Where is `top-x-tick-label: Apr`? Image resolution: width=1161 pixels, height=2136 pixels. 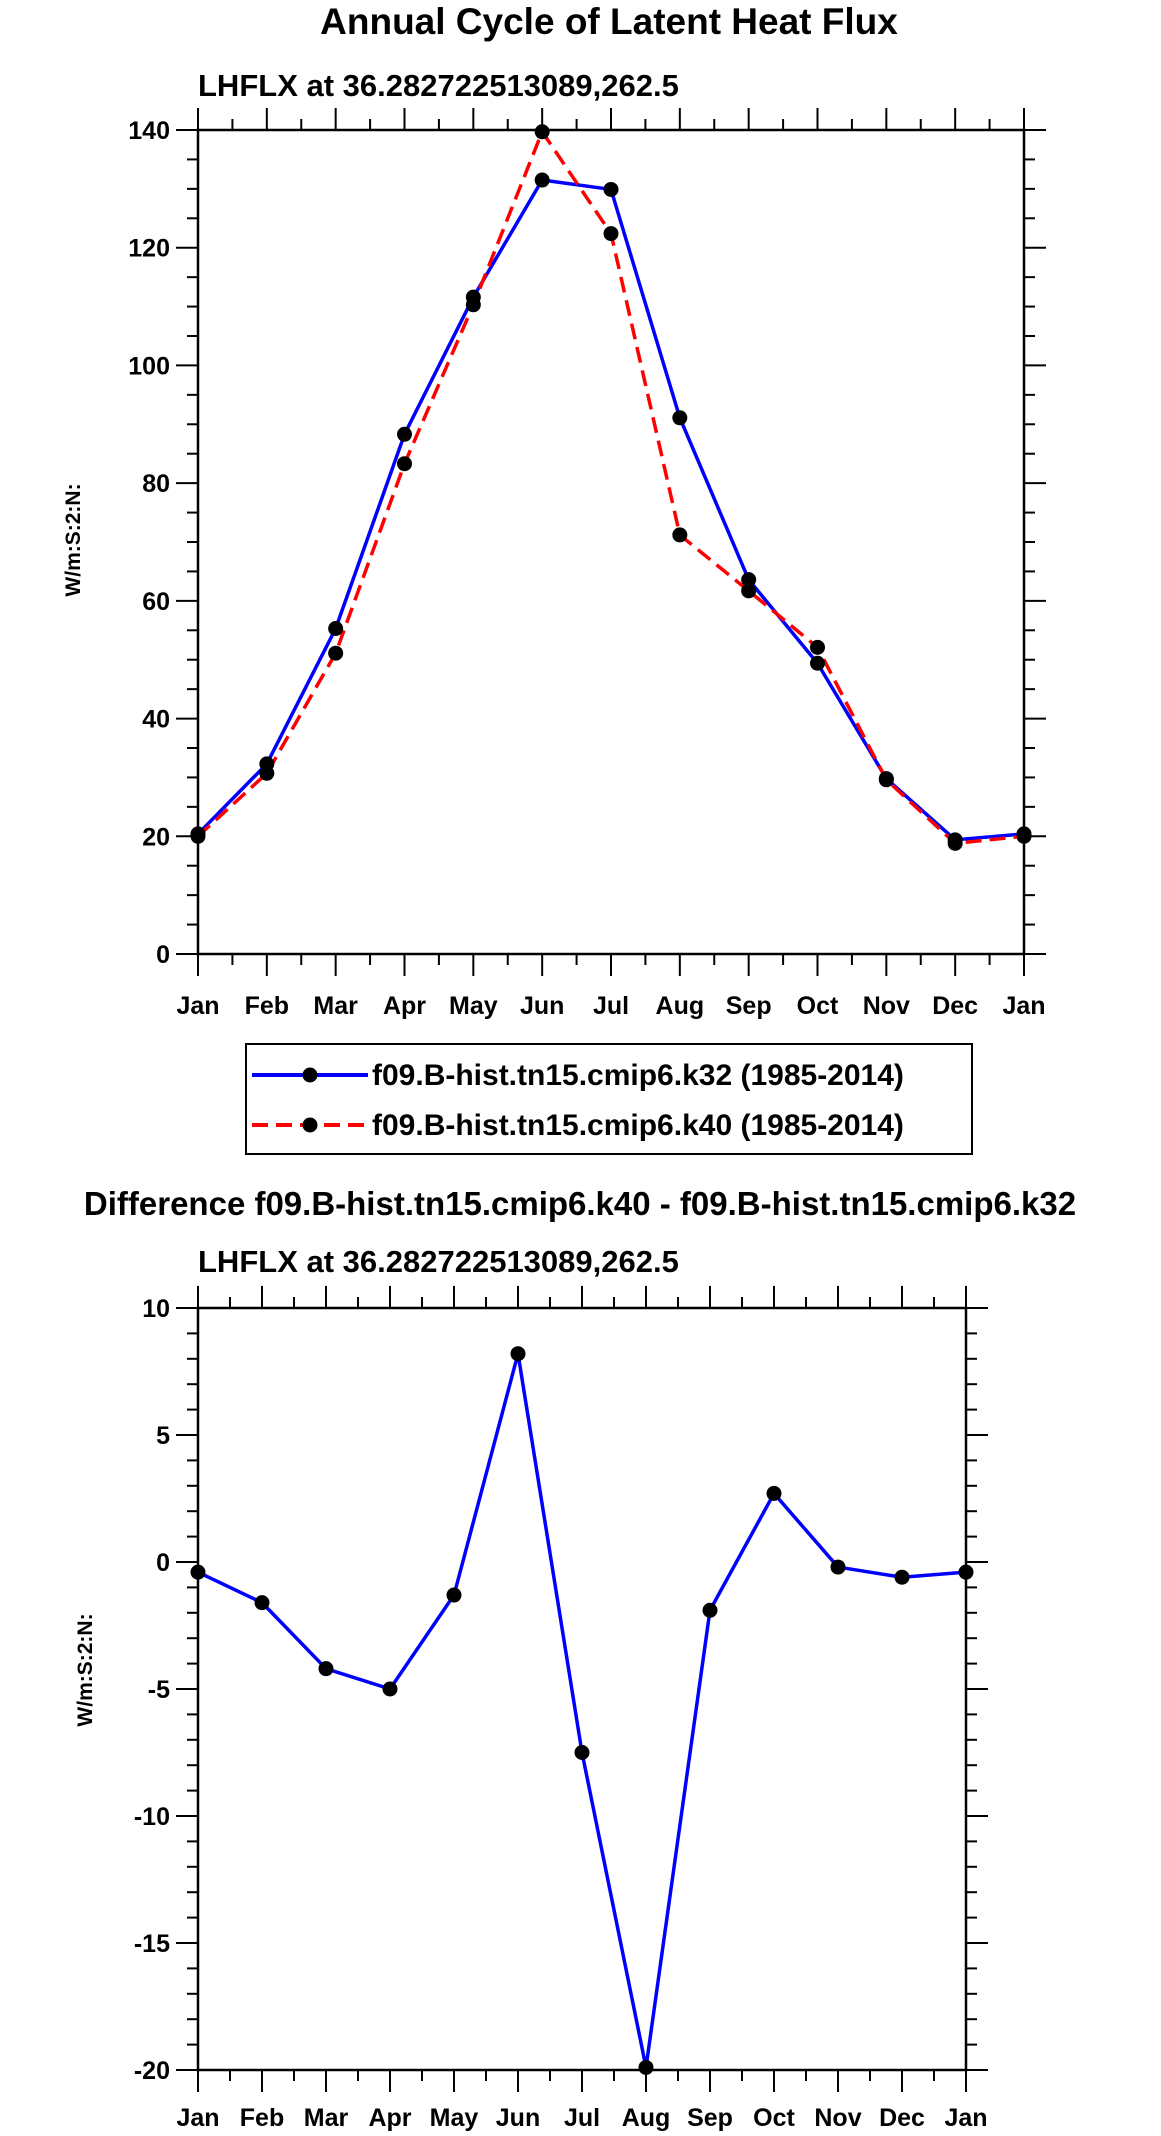 top-x-tick-label: Apr is located at coordinates (404, 1006).